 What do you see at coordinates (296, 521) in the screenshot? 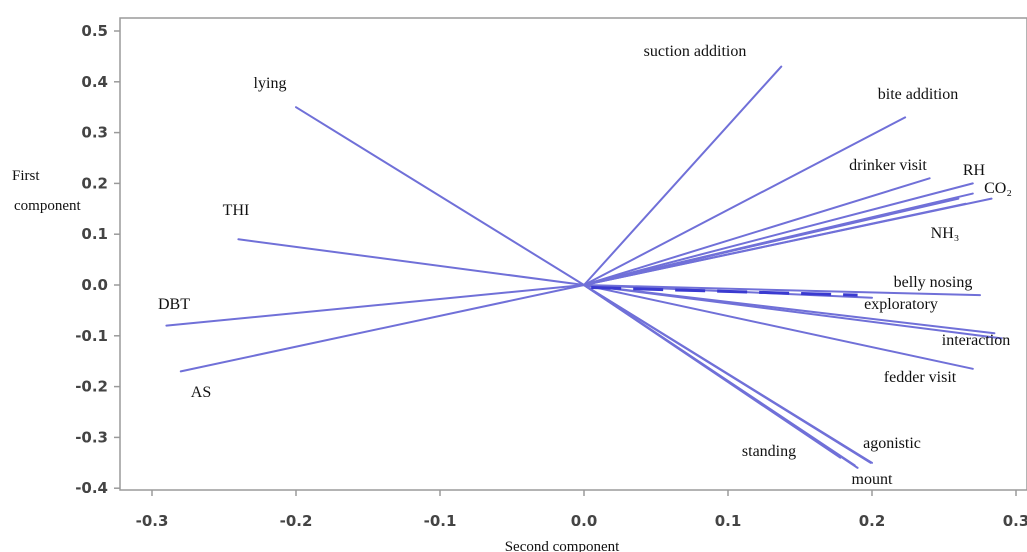
I see `x-tick-label: -0.2` at bounding box center [296, 521].